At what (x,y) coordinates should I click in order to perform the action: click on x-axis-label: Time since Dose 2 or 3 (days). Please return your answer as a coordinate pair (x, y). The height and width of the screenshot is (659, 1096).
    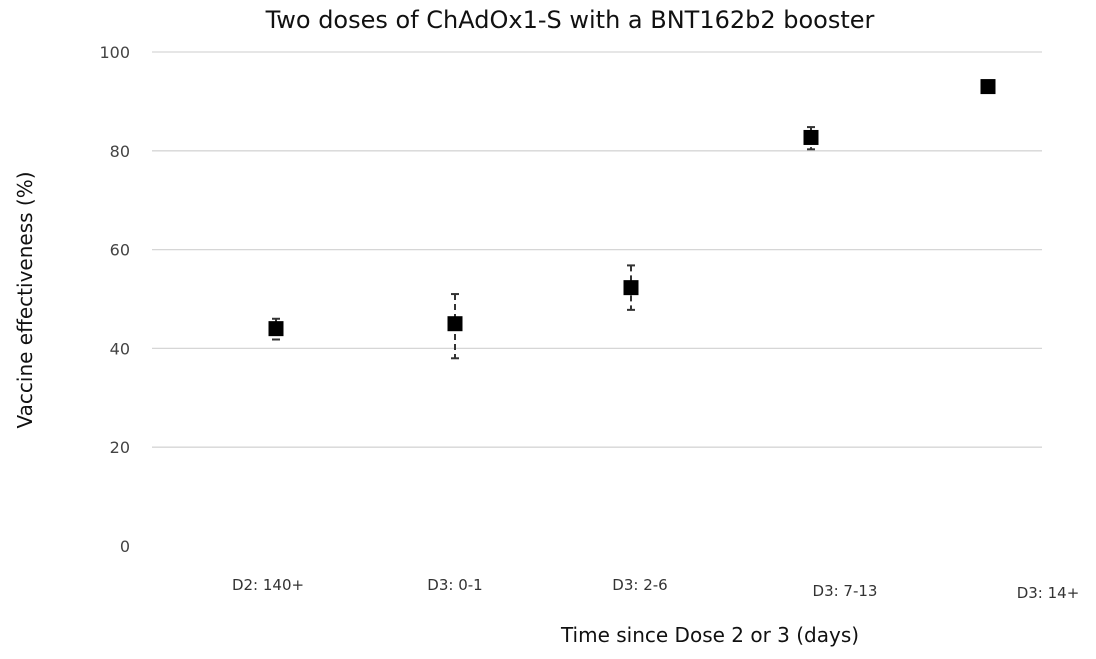
    Looking at the image, I should click on (709, 635).